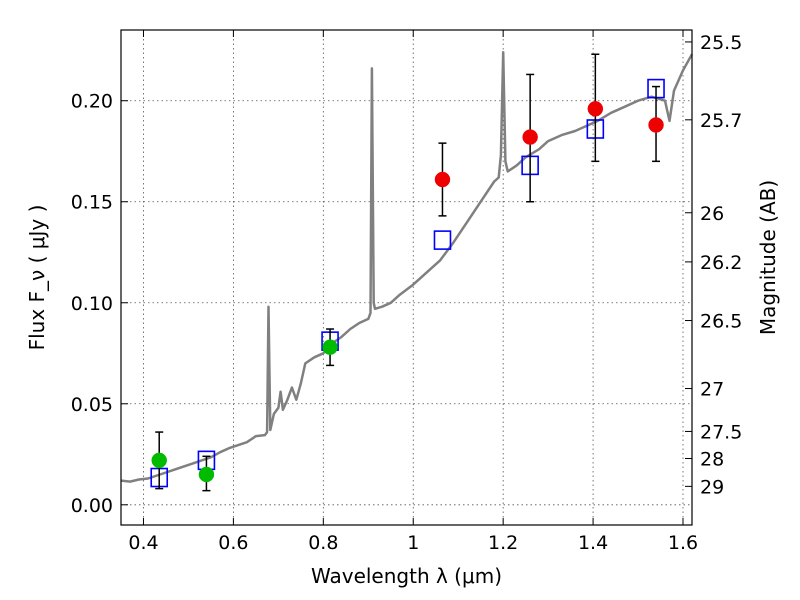 The image size is (800, 600). What do you see at coordinates (721, 432) in the screenshot?
I see `mag-tick-label: 27.5` at bounding box center [721, 432].